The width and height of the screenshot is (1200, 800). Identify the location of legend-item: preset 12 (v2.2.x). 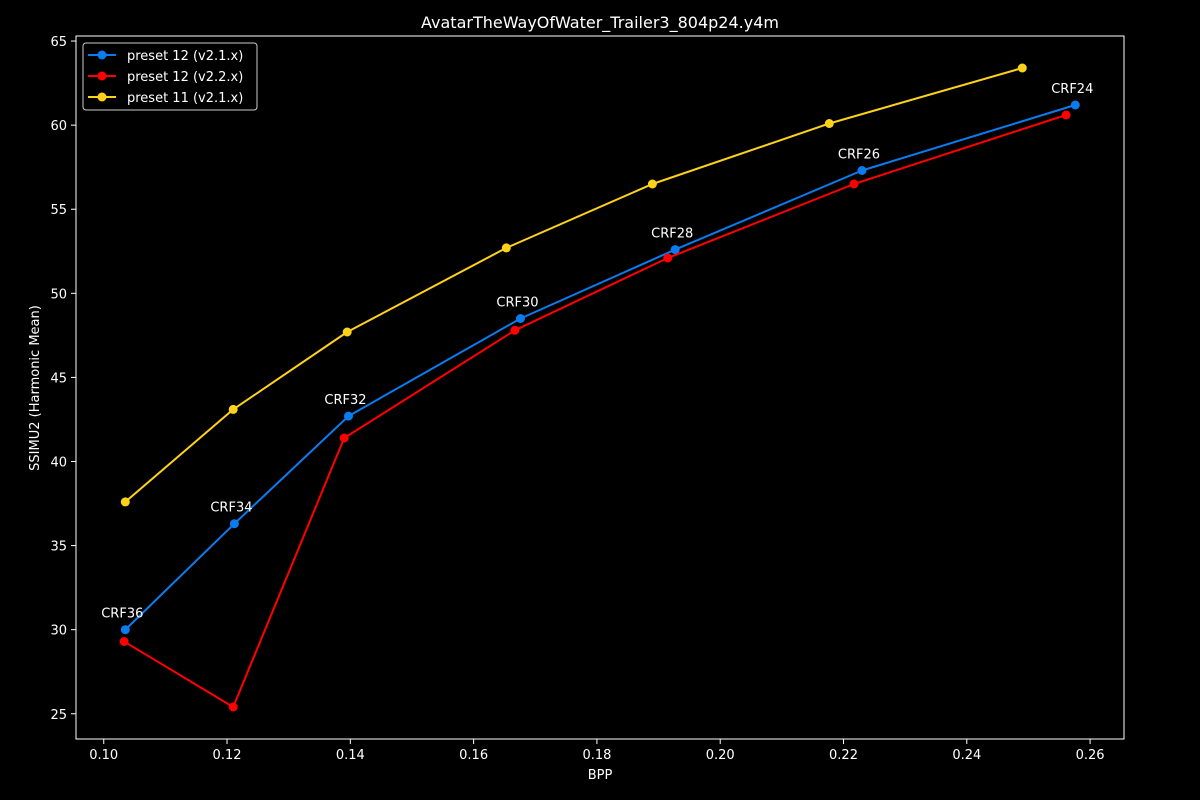
(165, 77).